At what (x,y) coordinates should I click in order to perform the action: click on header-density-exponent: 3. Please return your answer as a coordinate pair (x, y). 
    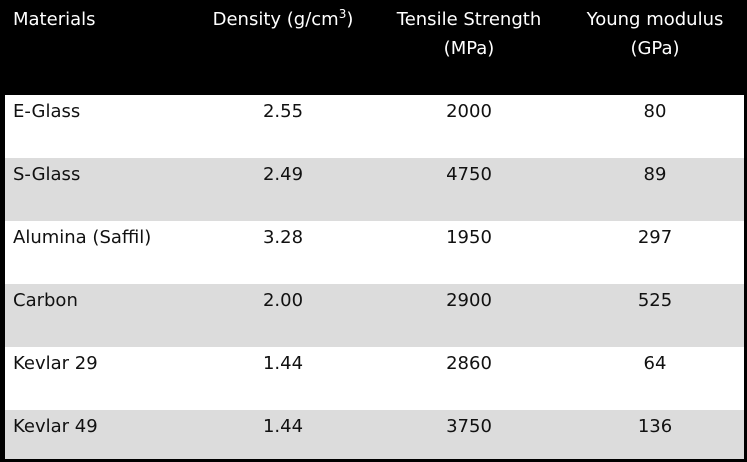
    Looking at the image, I should click on (342, 14).